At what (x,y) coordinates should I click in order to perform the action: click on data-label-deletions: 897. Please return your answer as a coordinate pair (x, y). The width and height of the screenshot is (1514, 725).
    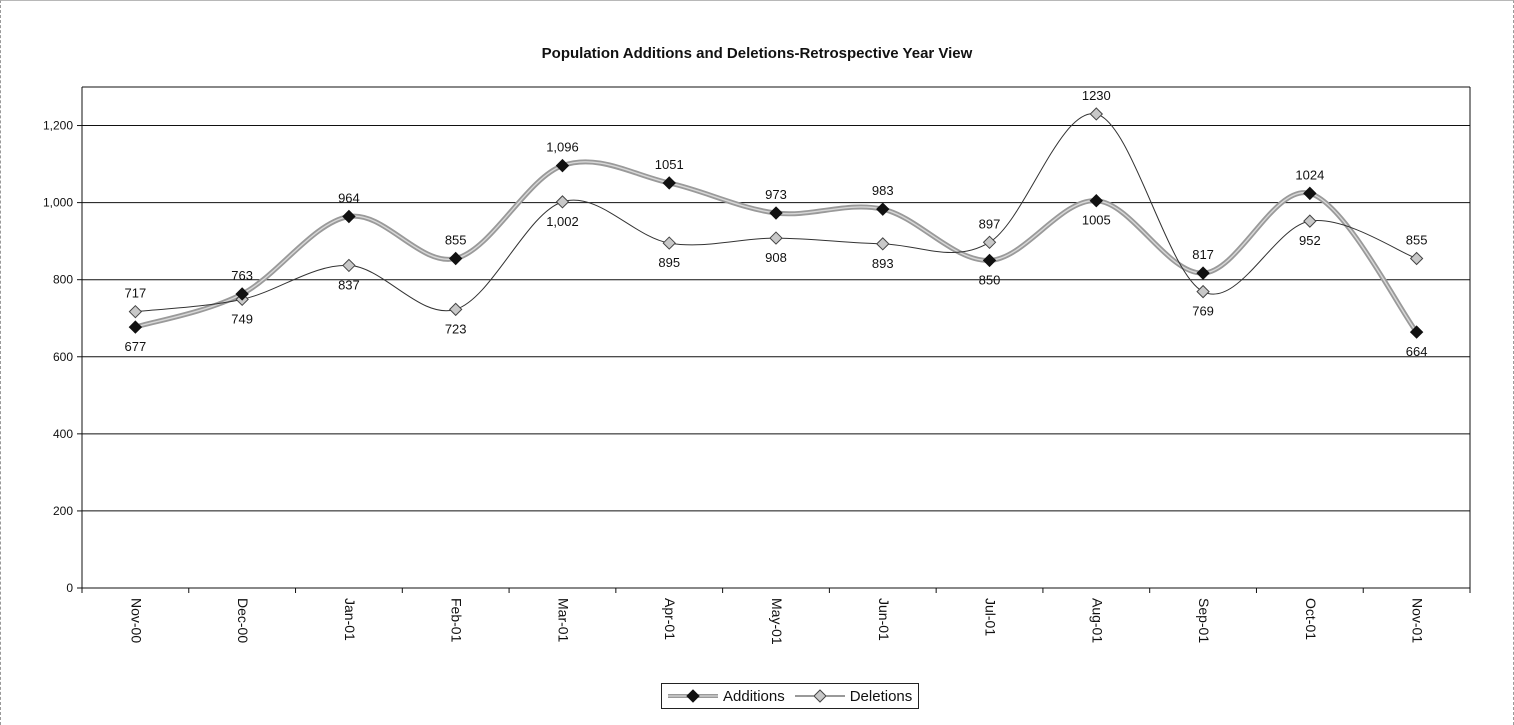
    Looking at the image, I should click on (990, 223).